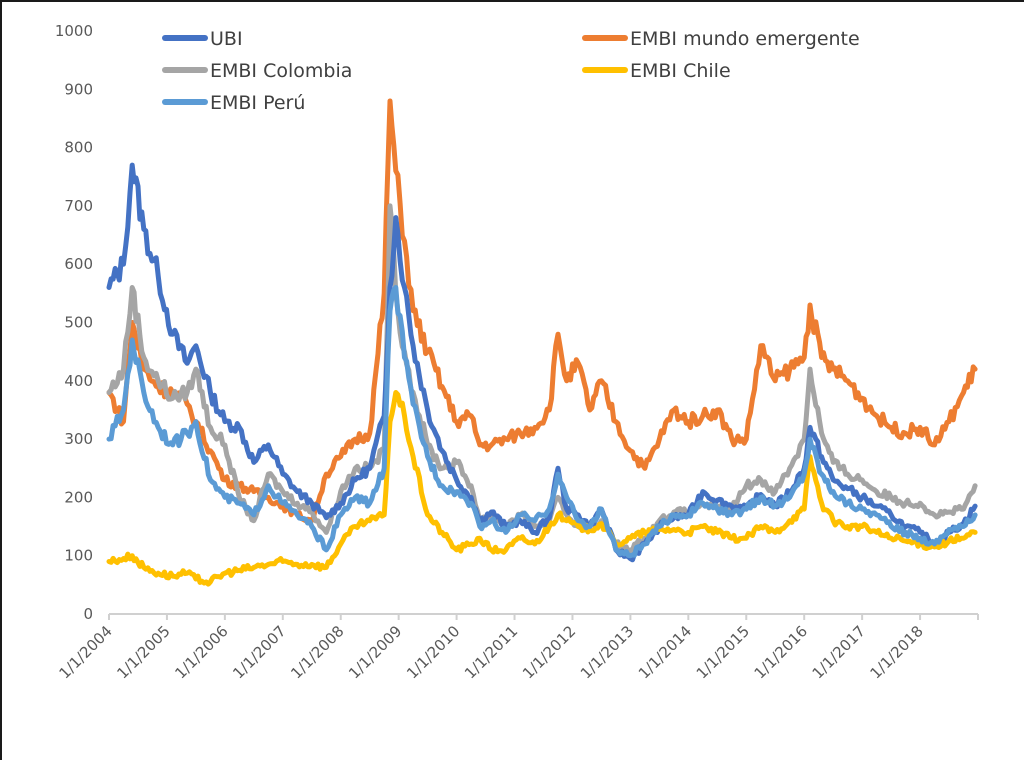 The image size is (1024, 760). I want to click on legend-item: EMBI Colombia, so click(257, 71).